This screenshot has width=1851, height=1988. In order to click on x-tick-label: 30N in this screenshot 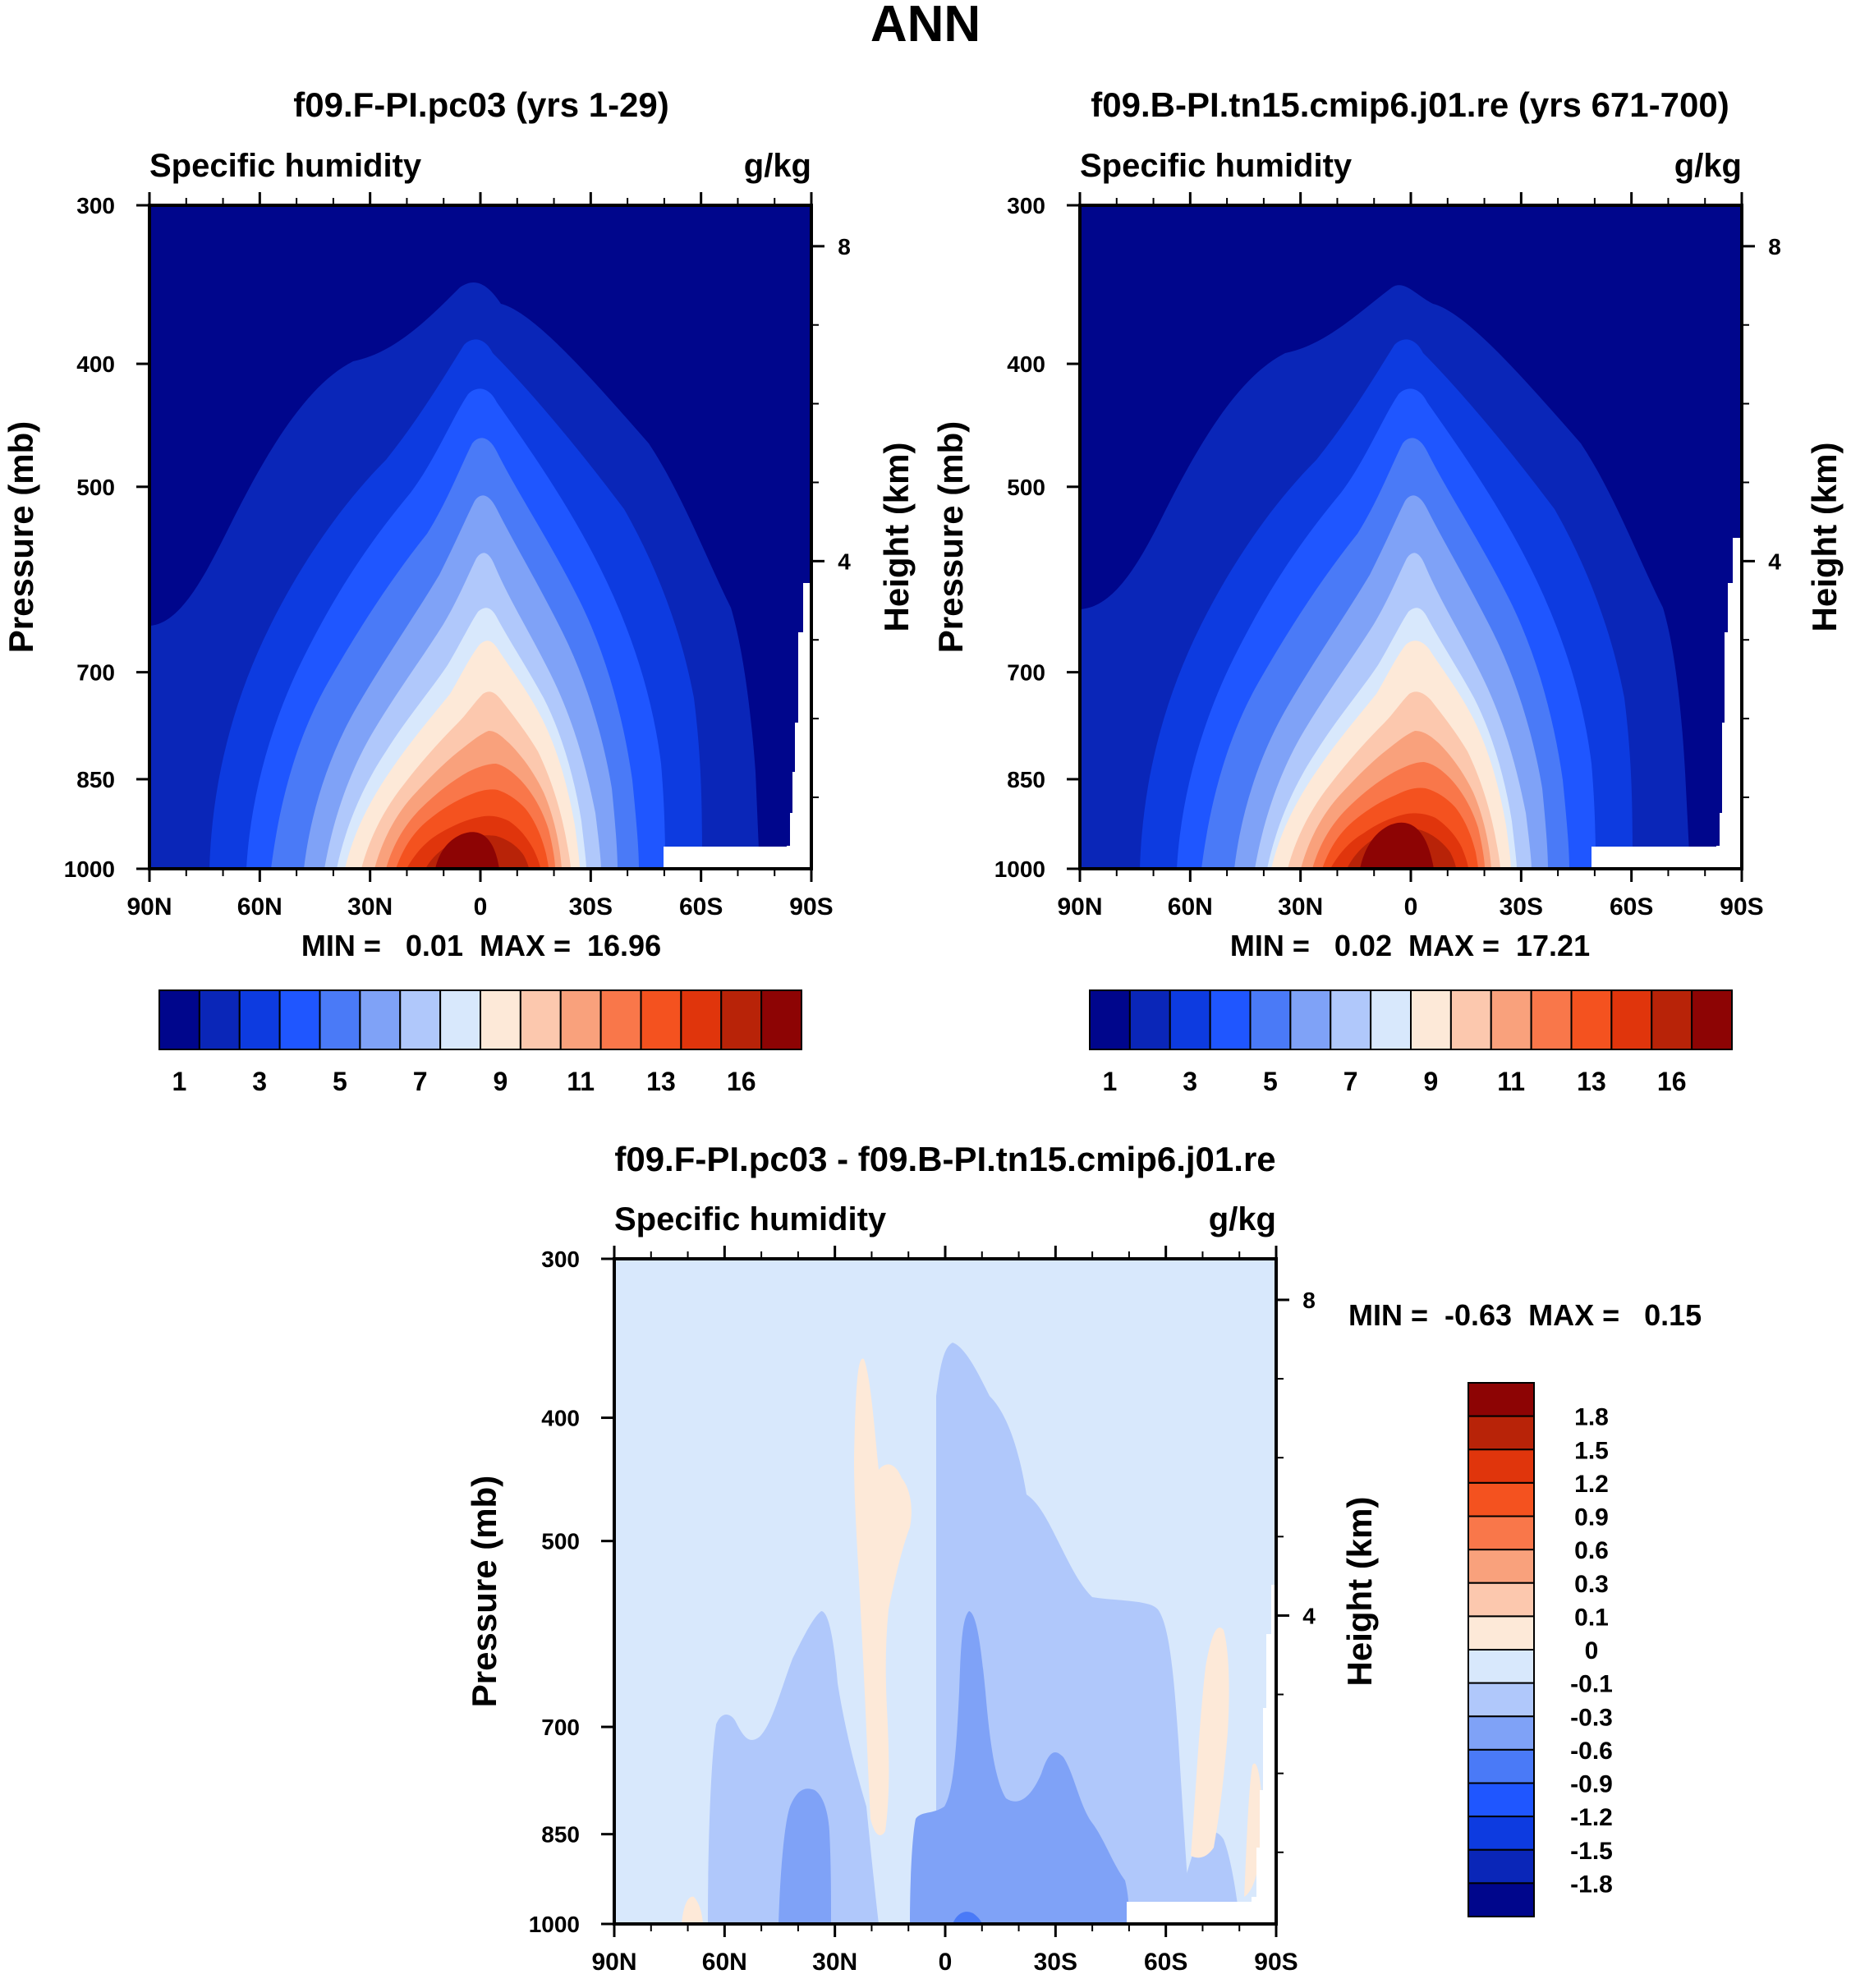, I will do `click(370, 907)`.